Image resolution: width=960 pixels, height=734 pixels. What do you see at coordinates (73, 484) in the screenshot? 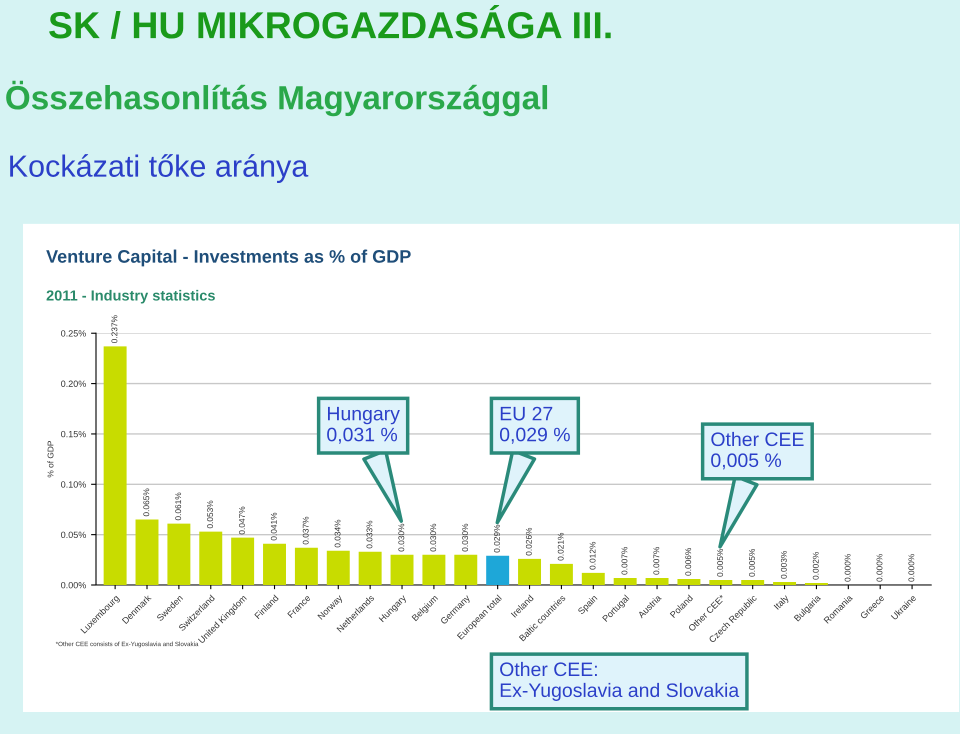
I see `y-tick-label: 0.10%` at bounding box center [73, 484].